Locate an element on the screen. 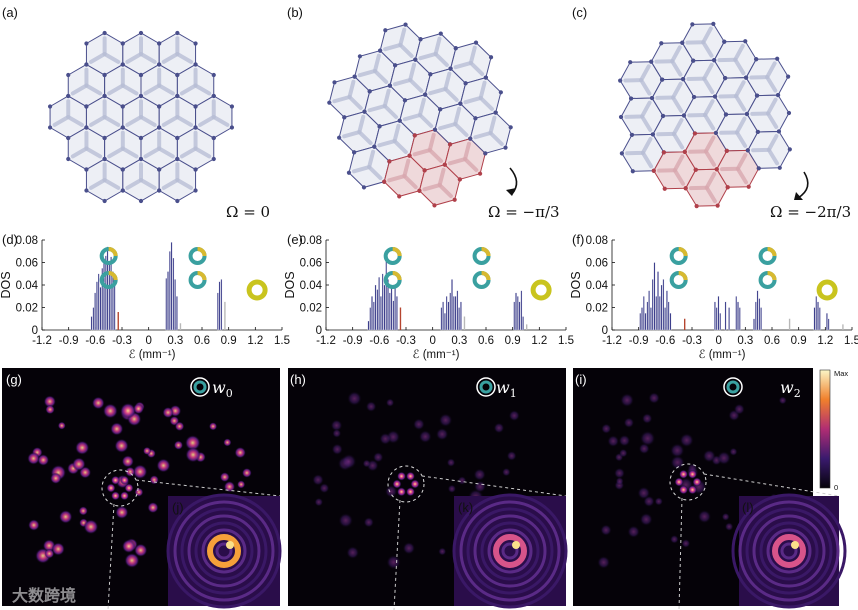 The image size is (858, 610). y-tick-label: 0 is located at coordinates (605, 331).